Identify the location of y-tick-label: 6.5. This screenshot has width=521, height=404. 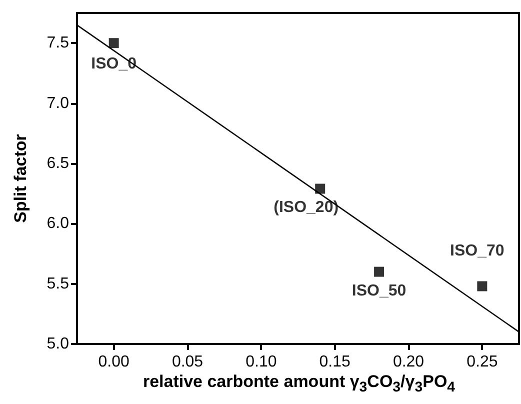
(58, 163).